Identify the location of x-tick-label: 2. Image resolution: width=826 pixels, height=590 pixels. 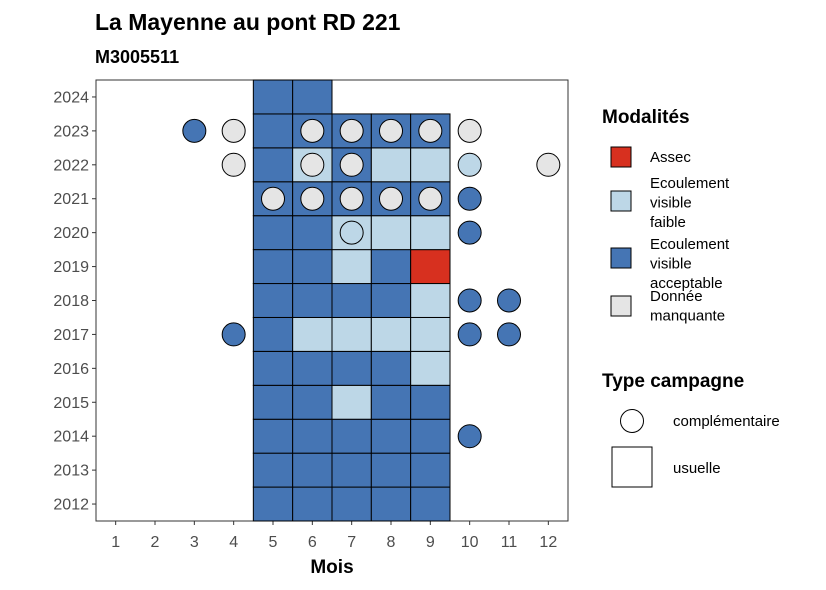
(155, 542).